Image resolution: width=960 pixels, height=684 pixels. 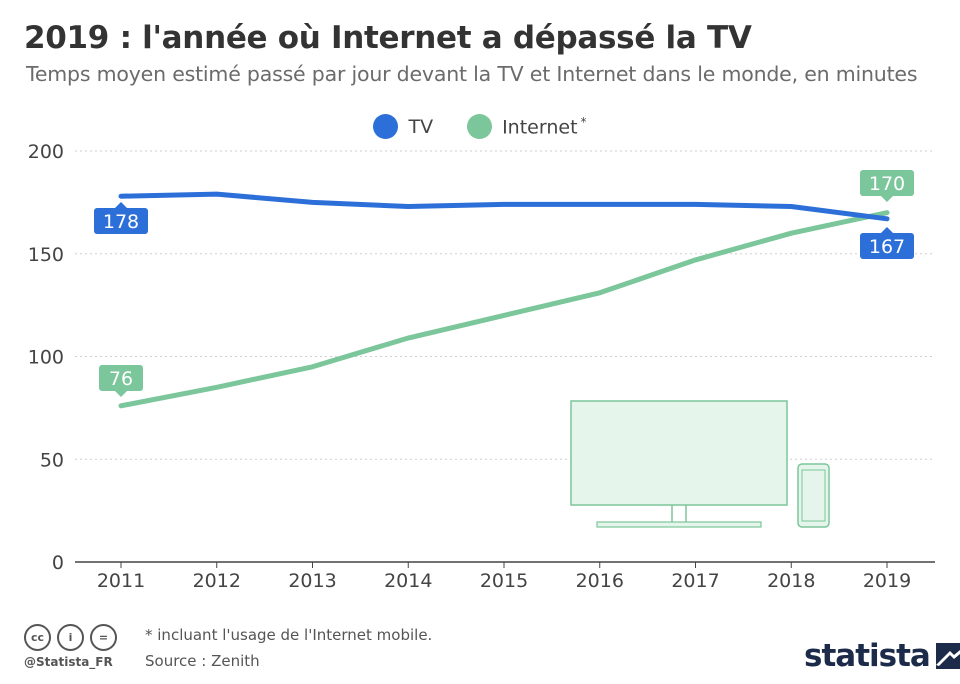 I want to click on source-text: Source : Zenith, so click(x=202, y=661).